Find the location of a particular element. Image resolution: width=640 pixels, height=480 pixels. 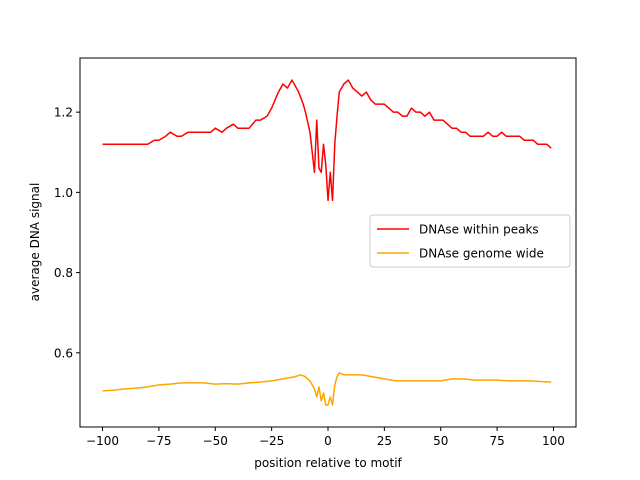

y-axis: 0.6 0.8 1.0 1.2 is located at coordinates (67, 233).